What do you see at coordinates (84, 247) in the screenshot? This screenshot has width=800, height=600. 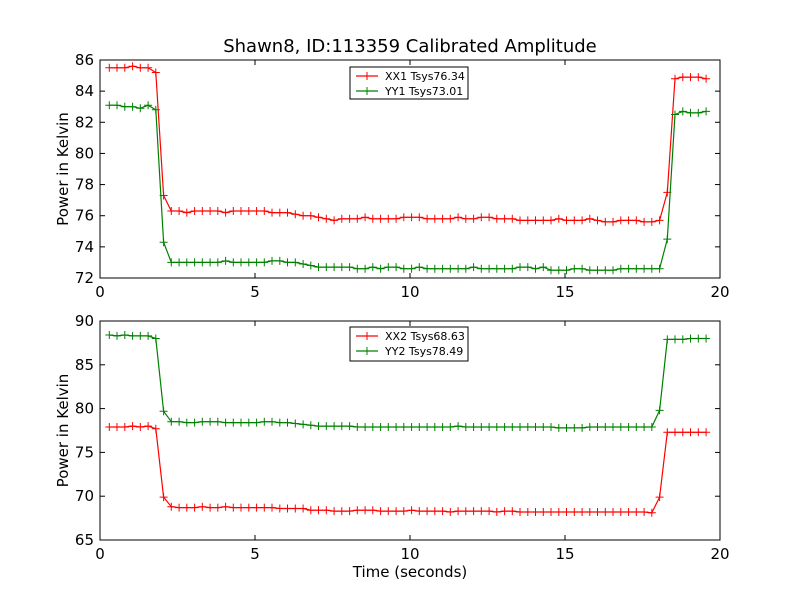 I see `y-tick-label: 74` at bounding box center [84, 247].